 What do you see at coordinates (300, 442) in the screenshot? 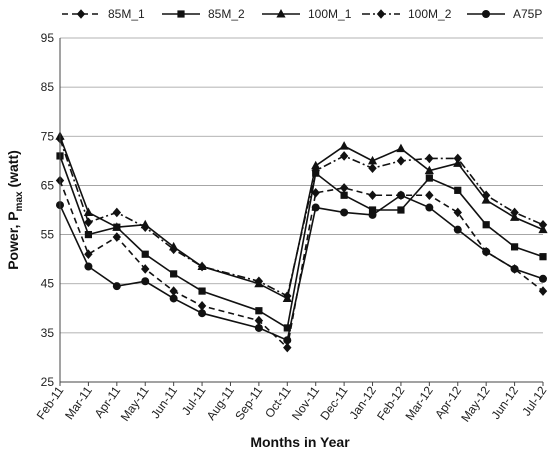
I see `x-axis-title: Months in Year` at bounding box center [300, 442].